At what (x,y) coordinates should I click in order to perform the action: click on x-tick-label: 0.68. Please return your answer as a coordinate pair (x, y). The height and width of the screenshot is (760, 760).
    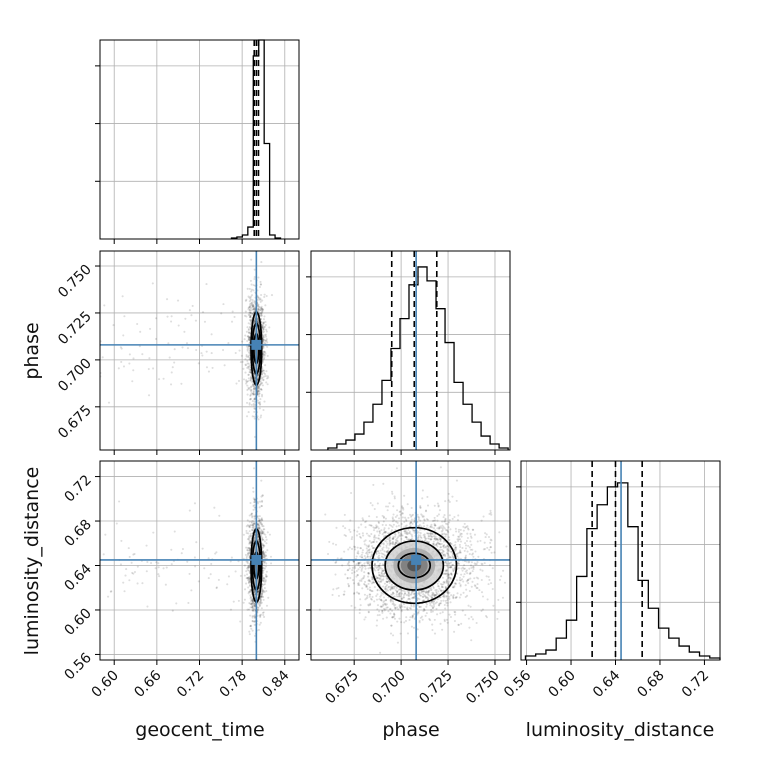
    Looking at the image, I should click on (650, 684).